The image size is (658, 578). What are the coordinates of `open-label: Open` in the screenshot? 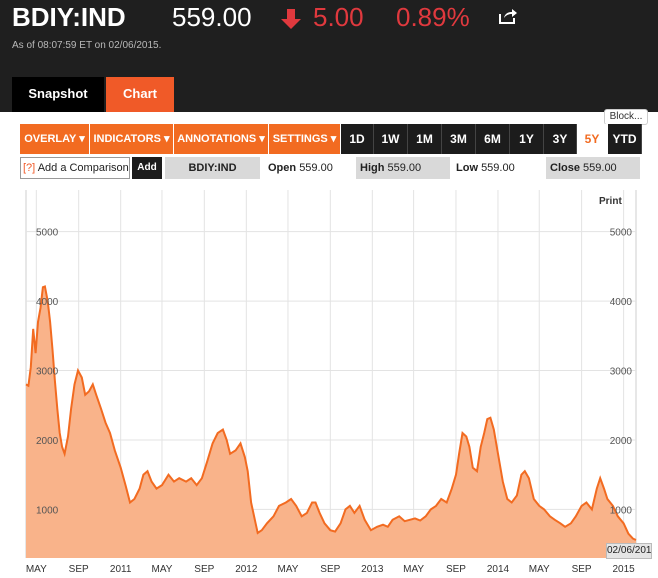 It's located at (282, 168).